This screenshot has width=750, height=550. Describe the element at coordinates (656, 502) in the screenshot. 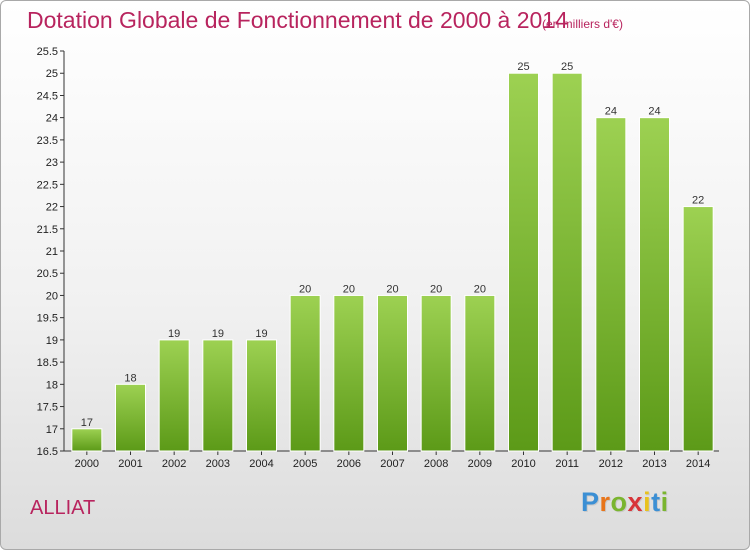

I see `logo-letter: t` at that location.